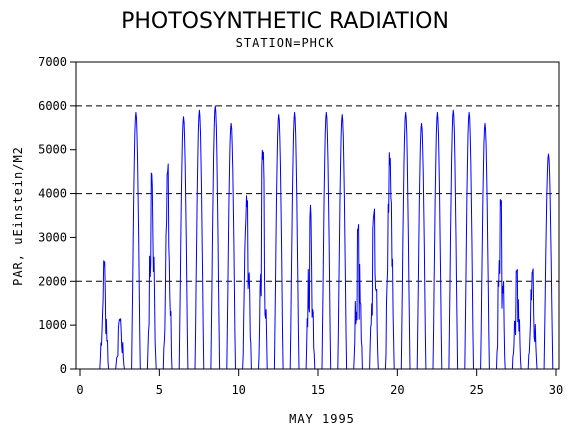 The width and height of the screenshot is (570, 430). What do you see at coordinates (318, 390) in the screenshot?
I see `x-tick-label: 15` at bounding box center [318, 390].